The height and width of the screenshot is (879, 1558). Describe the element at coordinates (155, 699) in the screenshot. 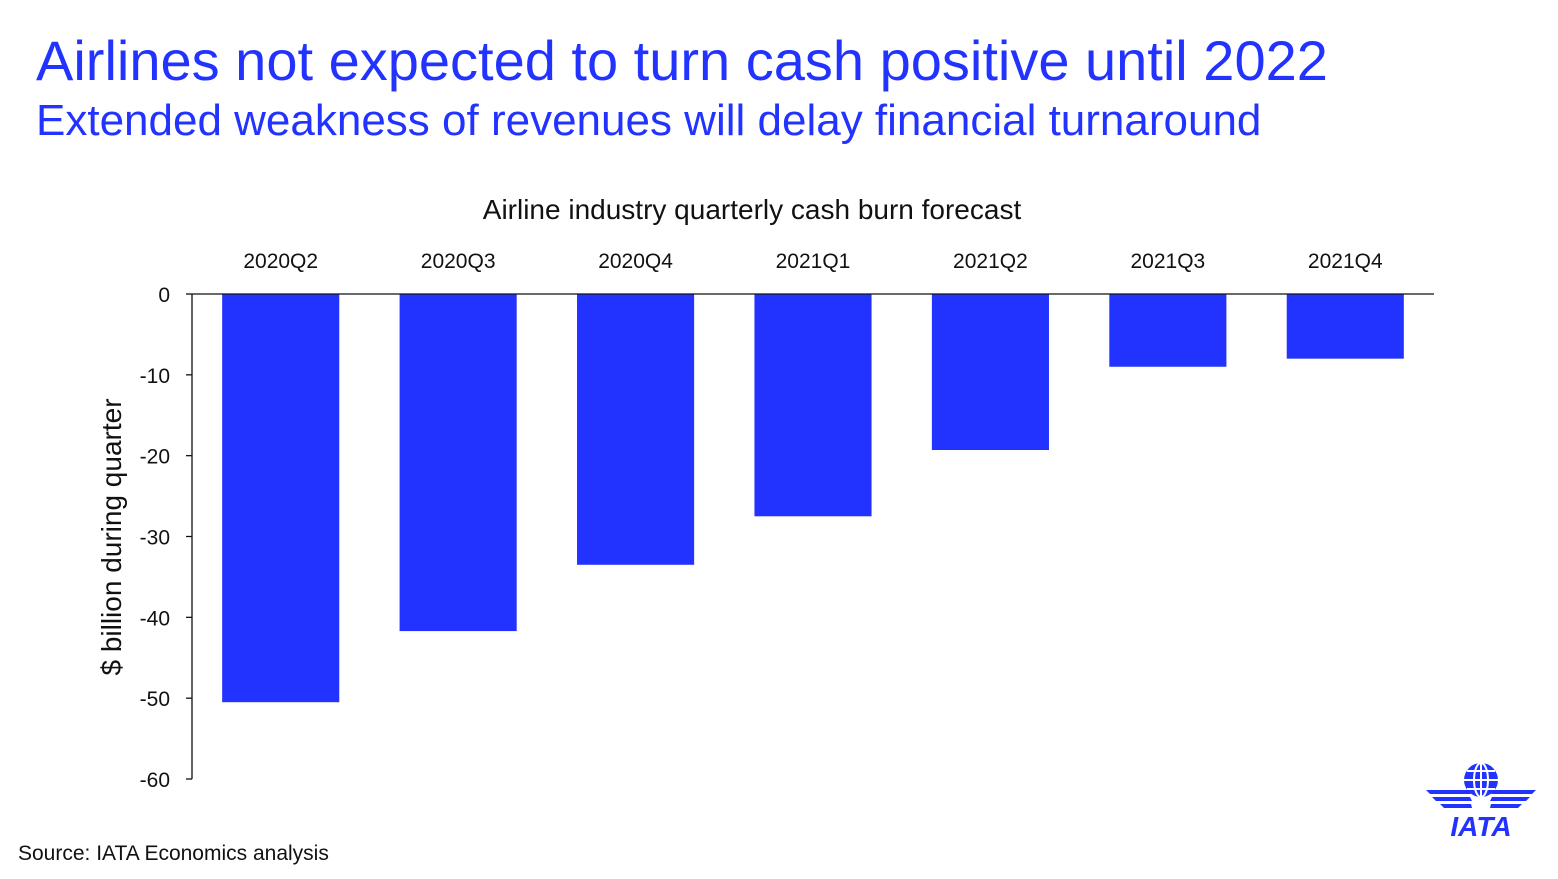

I see `y-tick-label: -50` at that location.